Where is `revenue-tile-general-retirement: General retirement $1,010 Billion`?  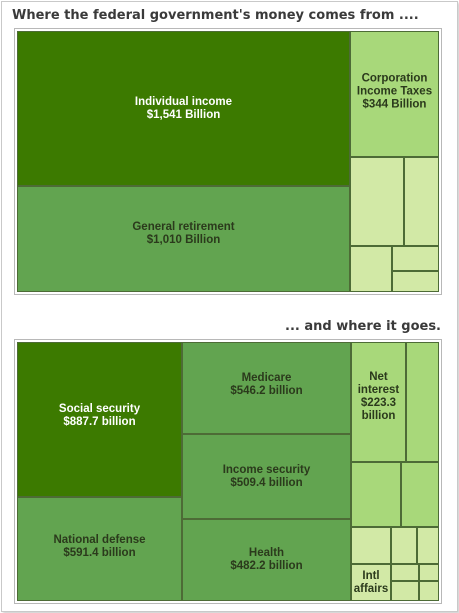 revenue-tile-general-retirement: General retirement $1,010 Billion is located at coordinates (183, 239).